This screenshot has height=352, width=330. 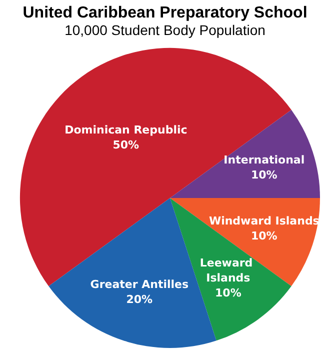 I want to click on slice-label: Leeward Islands, so click(x=228, y=270).